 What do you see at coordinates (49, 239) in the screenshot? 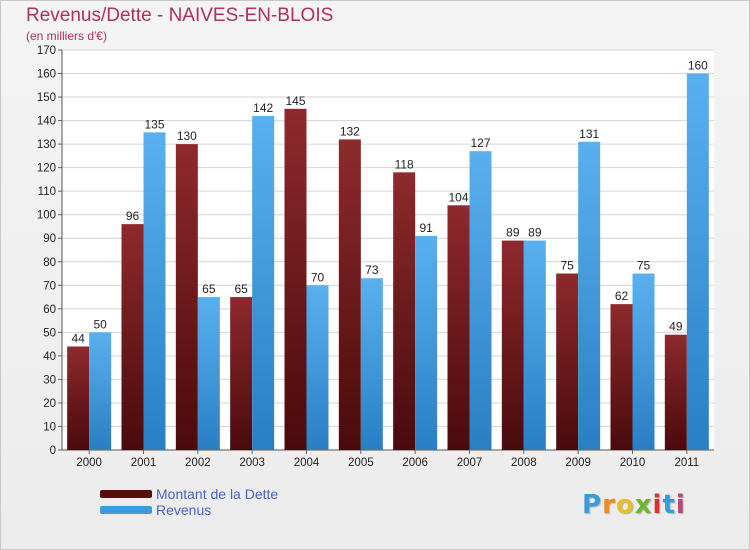
I see `y-tick-label: 90` at bounding box center [49, 239].